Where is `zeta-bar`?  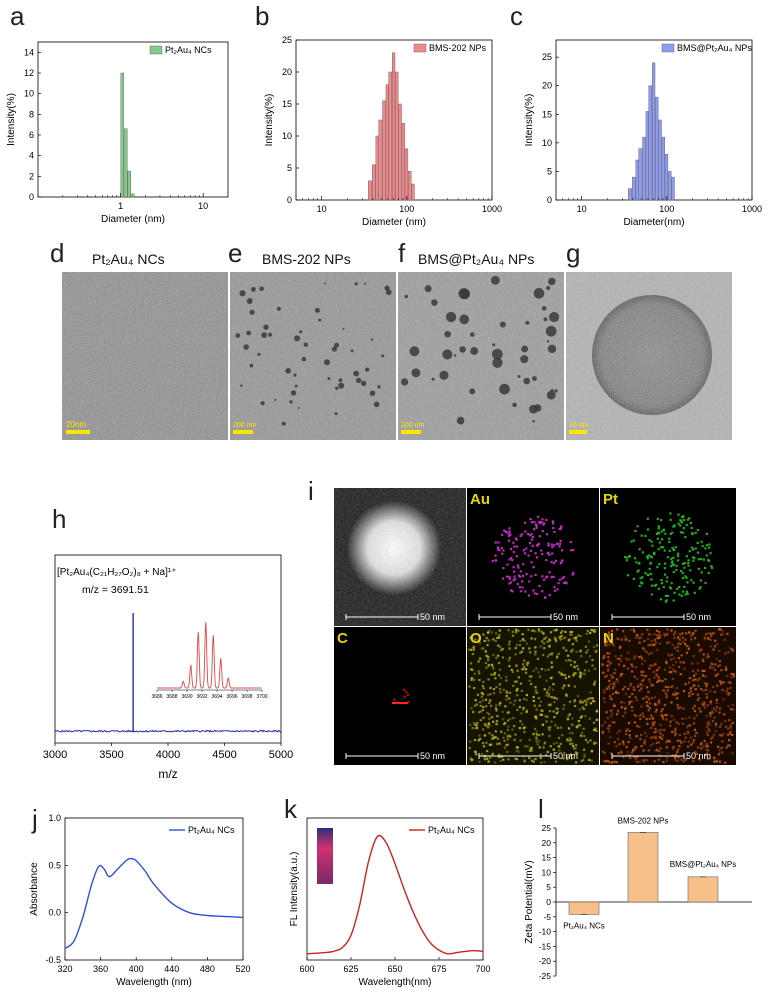
zeta-bar is located at coordinates (703, 889).